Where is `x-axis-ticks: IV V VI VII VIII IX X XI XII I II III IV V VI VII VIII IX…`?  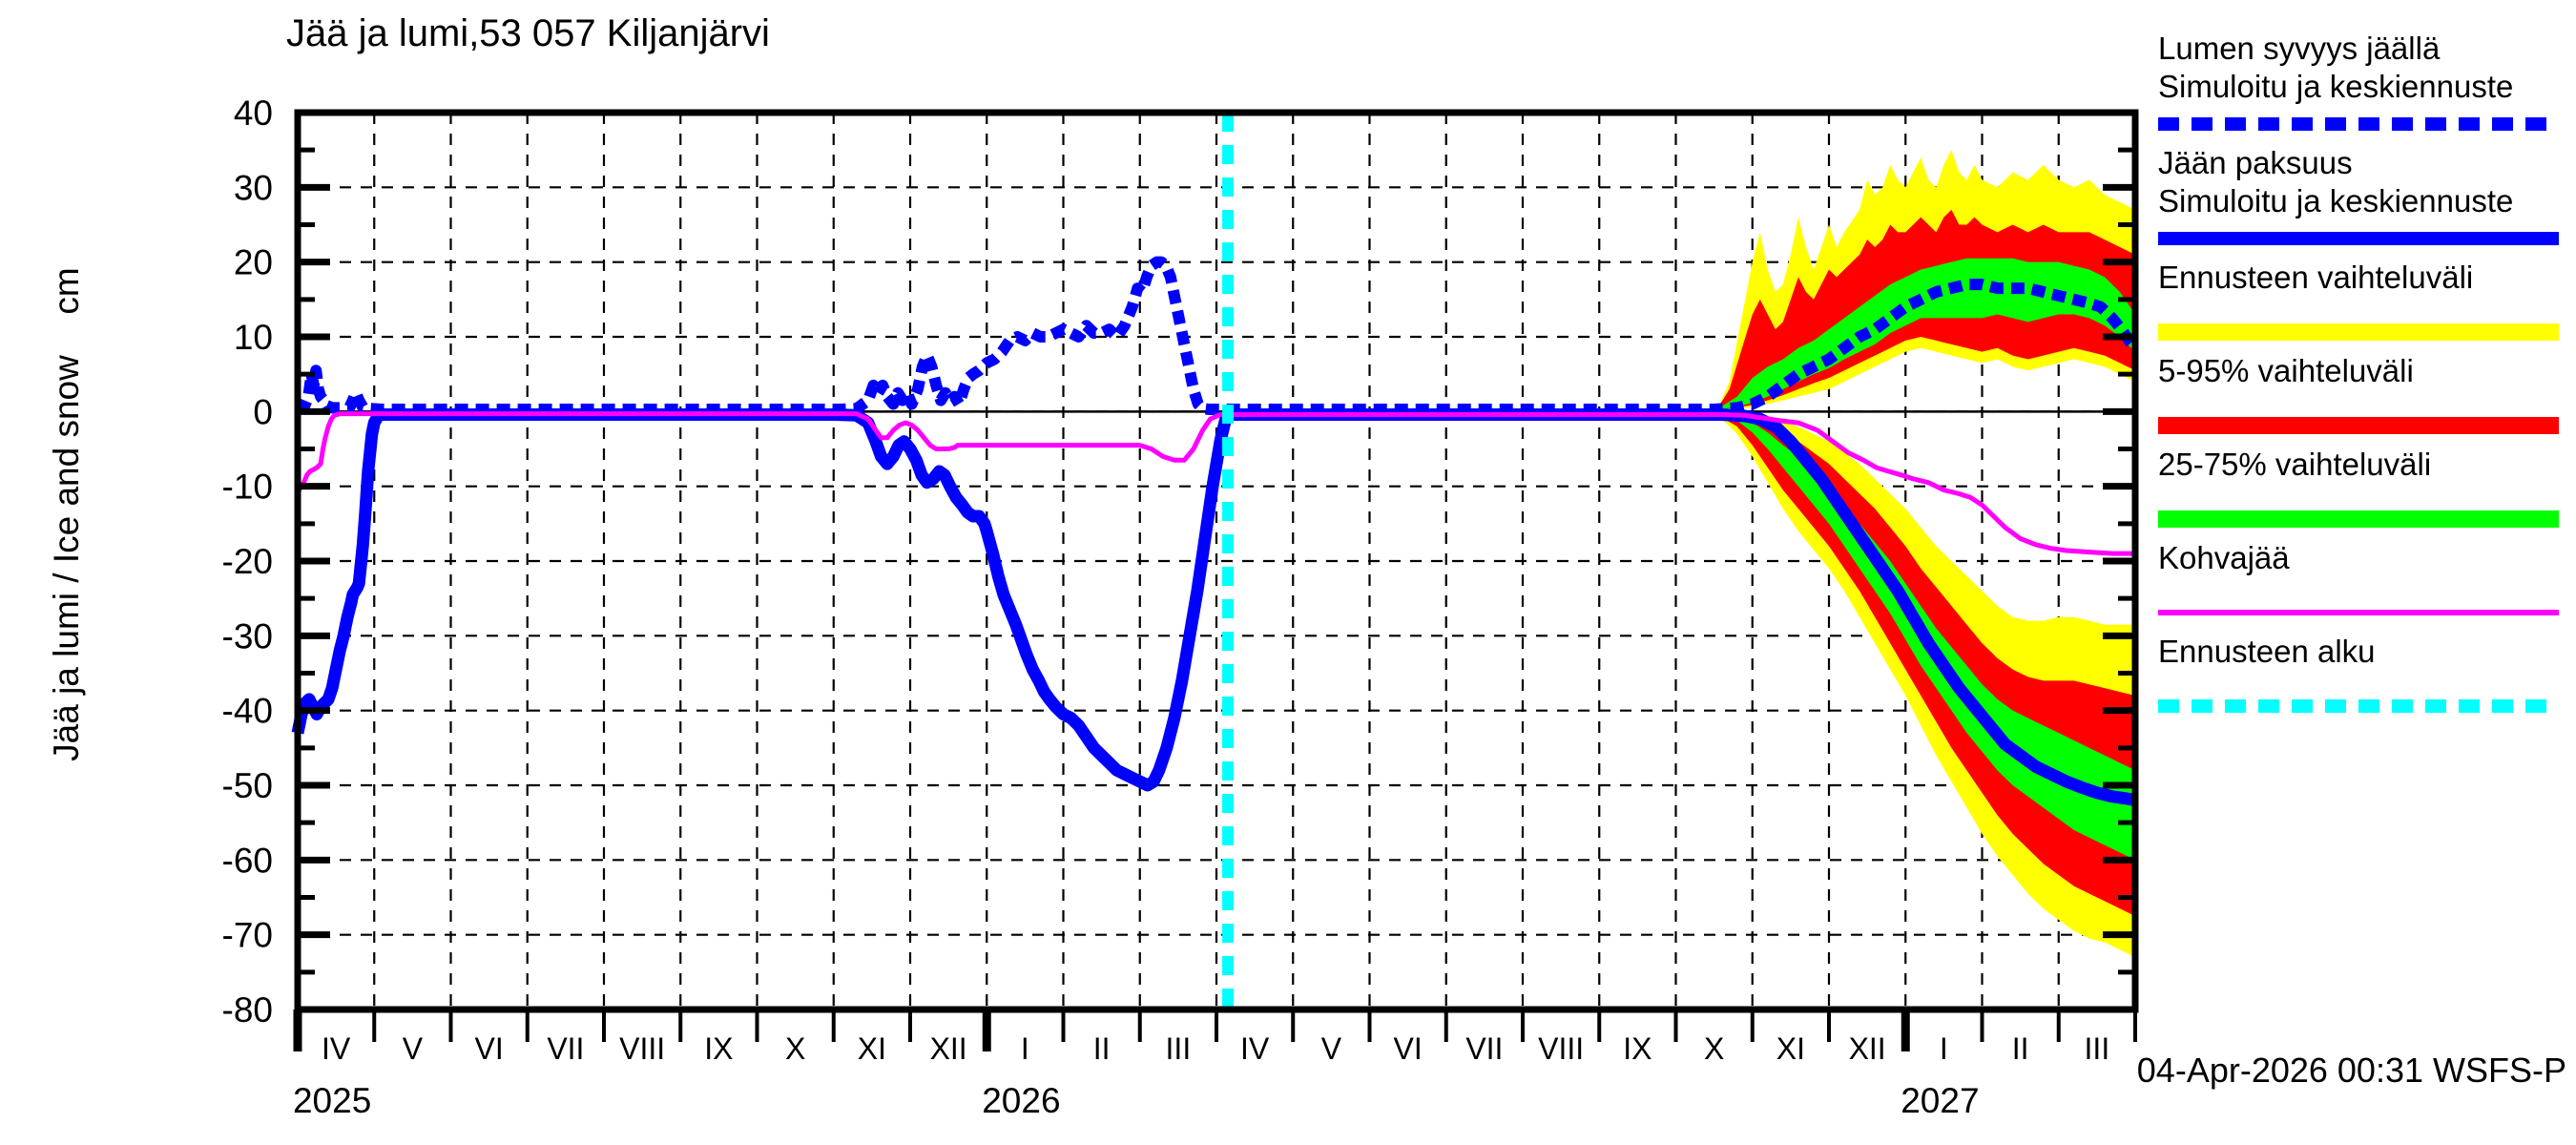
x-axis-ticks: IV V VI VII VIII IX X XI XII I II III IV V VI VII VIII IX… is located at coordinates (1215, 1065).